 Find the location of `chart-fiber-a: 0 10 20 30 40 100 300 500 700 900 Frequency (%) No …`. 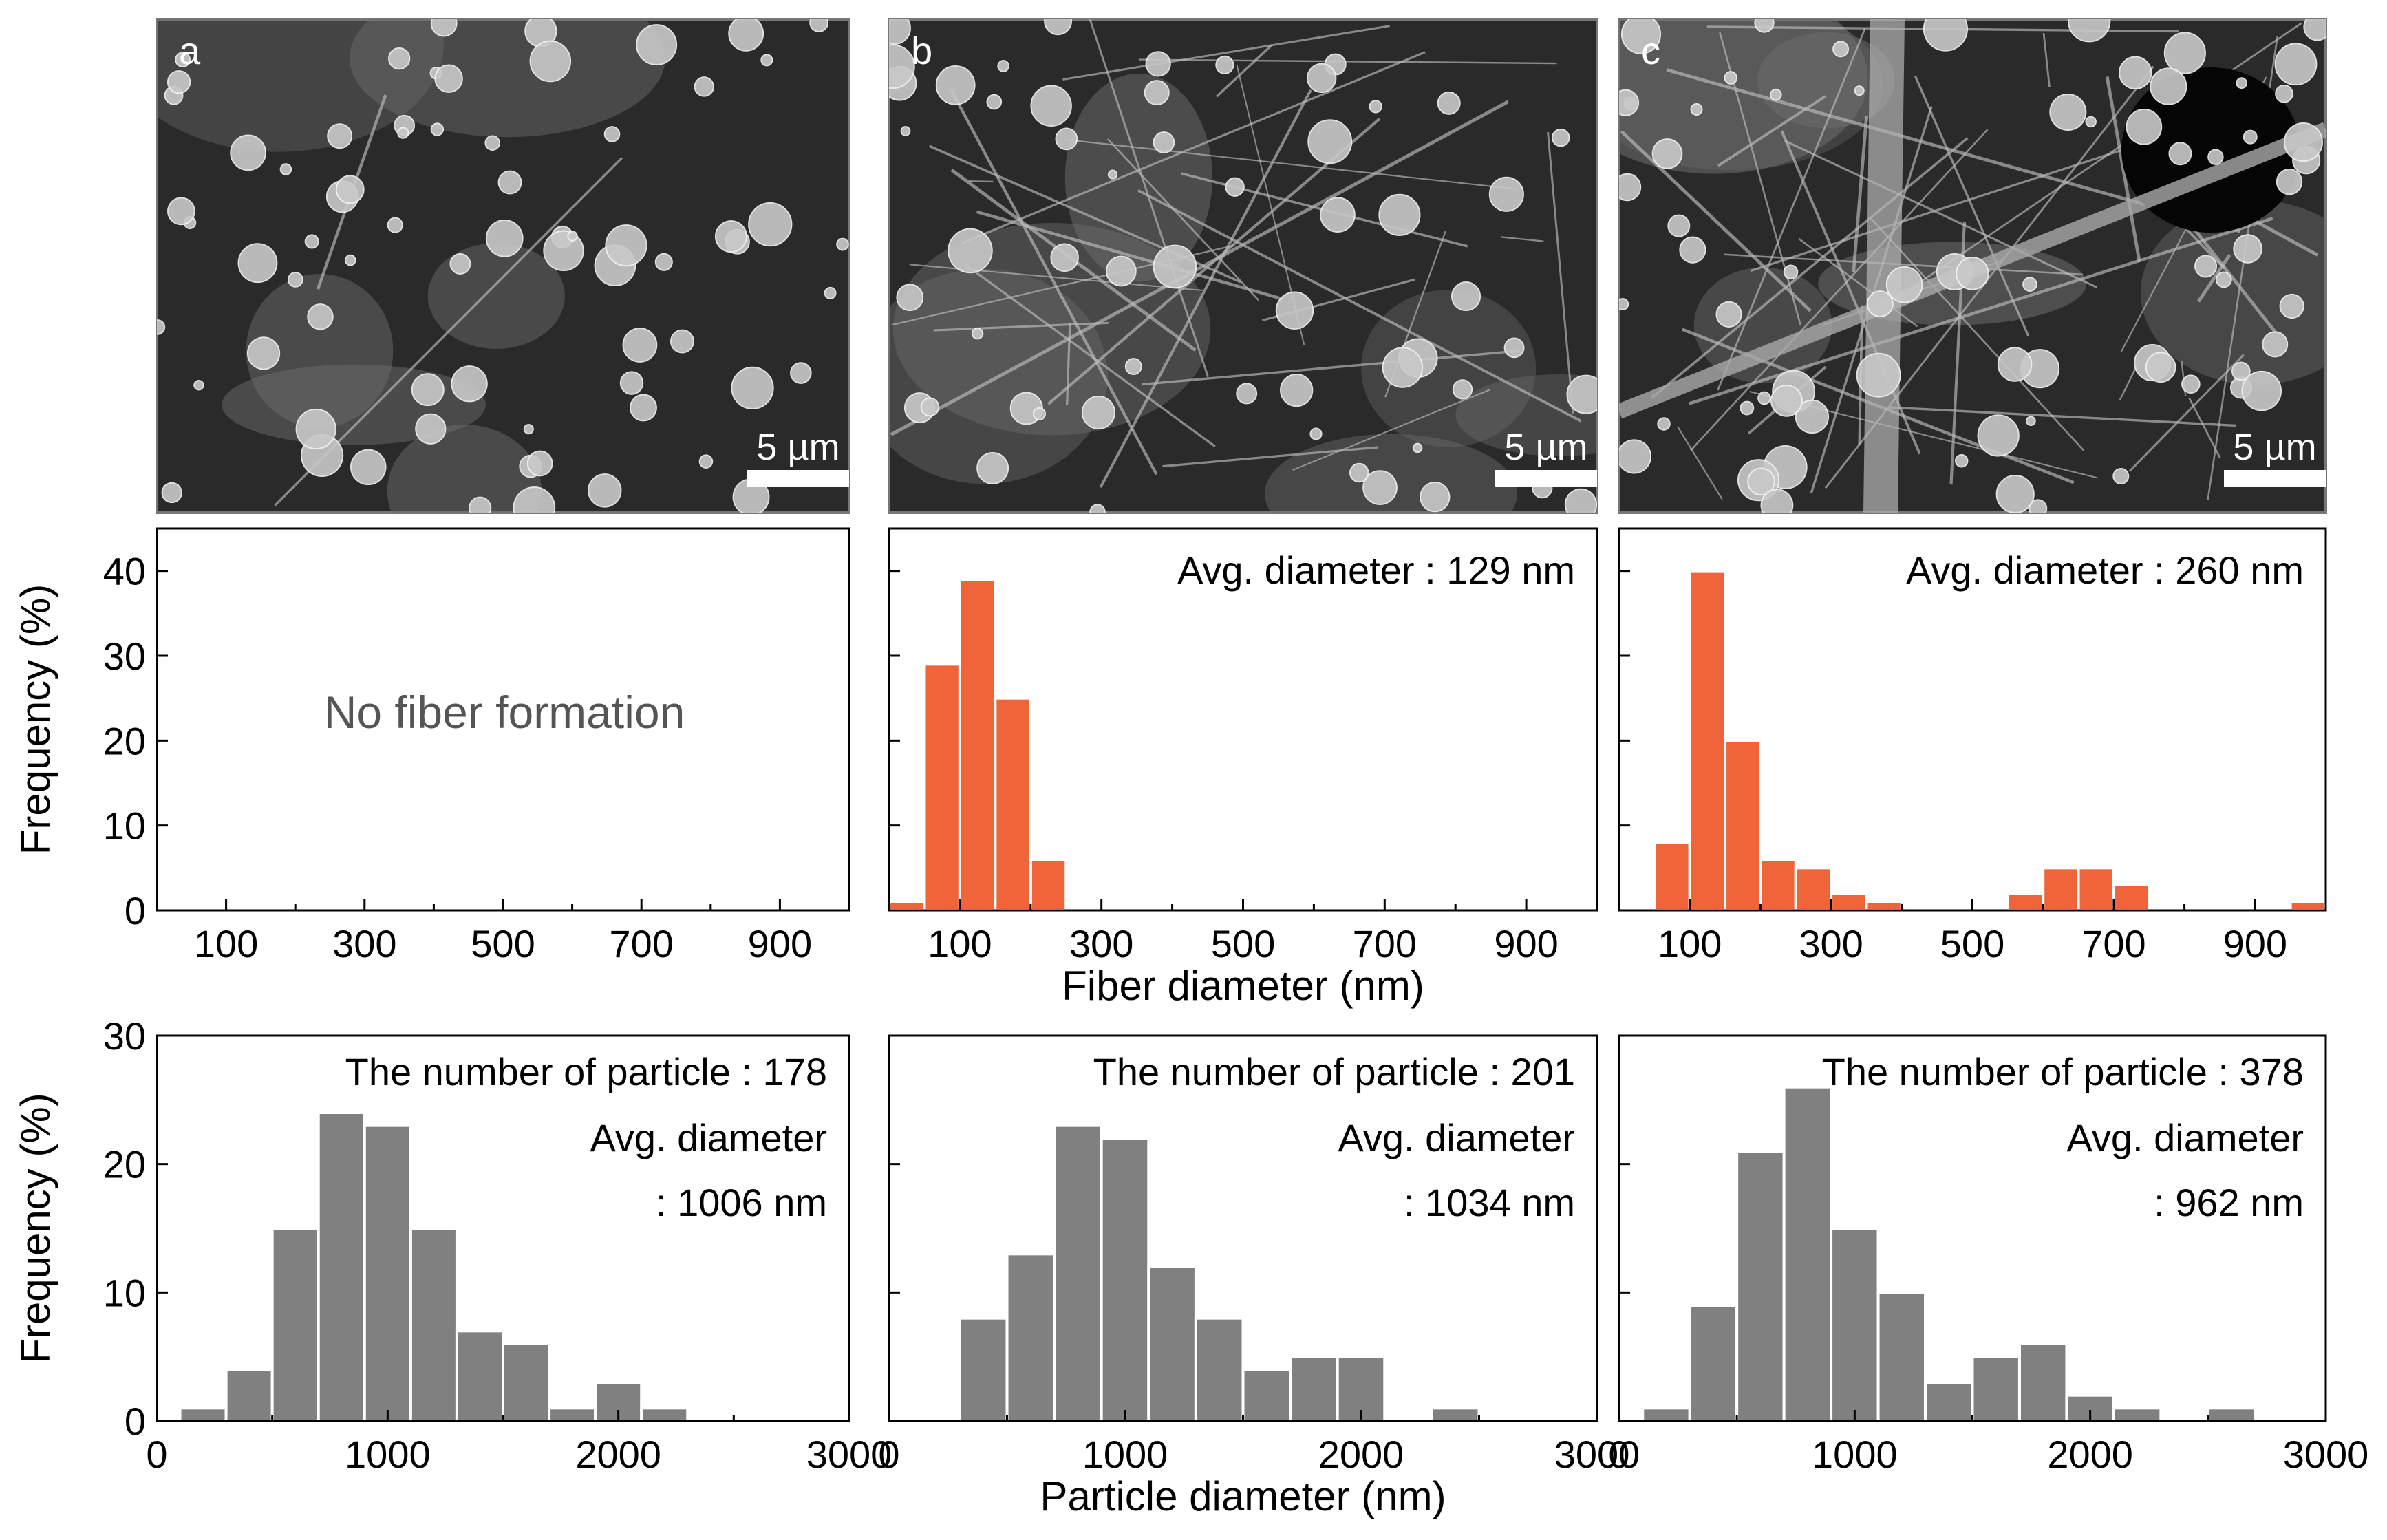

chart-fiber-a: 0 10 20 30 40 100 300 500 700 900 Frequency (%) No … is located at coordinates (431, 746).